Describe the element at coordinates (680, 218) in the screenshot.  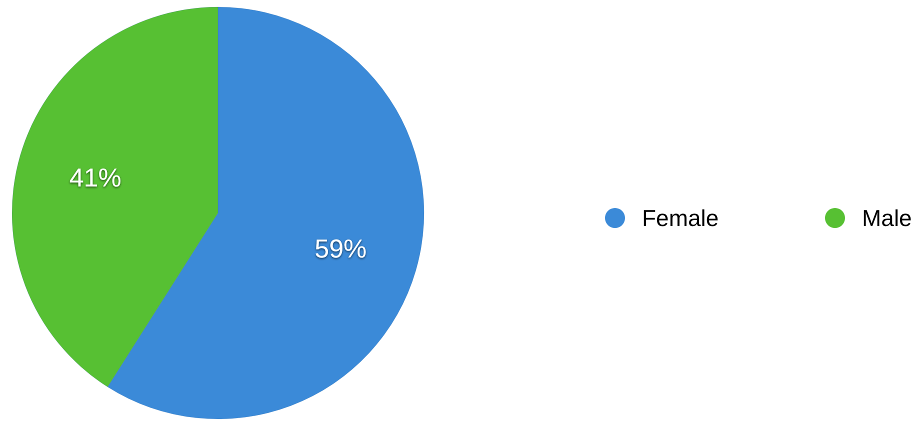
I see `legend-label: Female` at that location.